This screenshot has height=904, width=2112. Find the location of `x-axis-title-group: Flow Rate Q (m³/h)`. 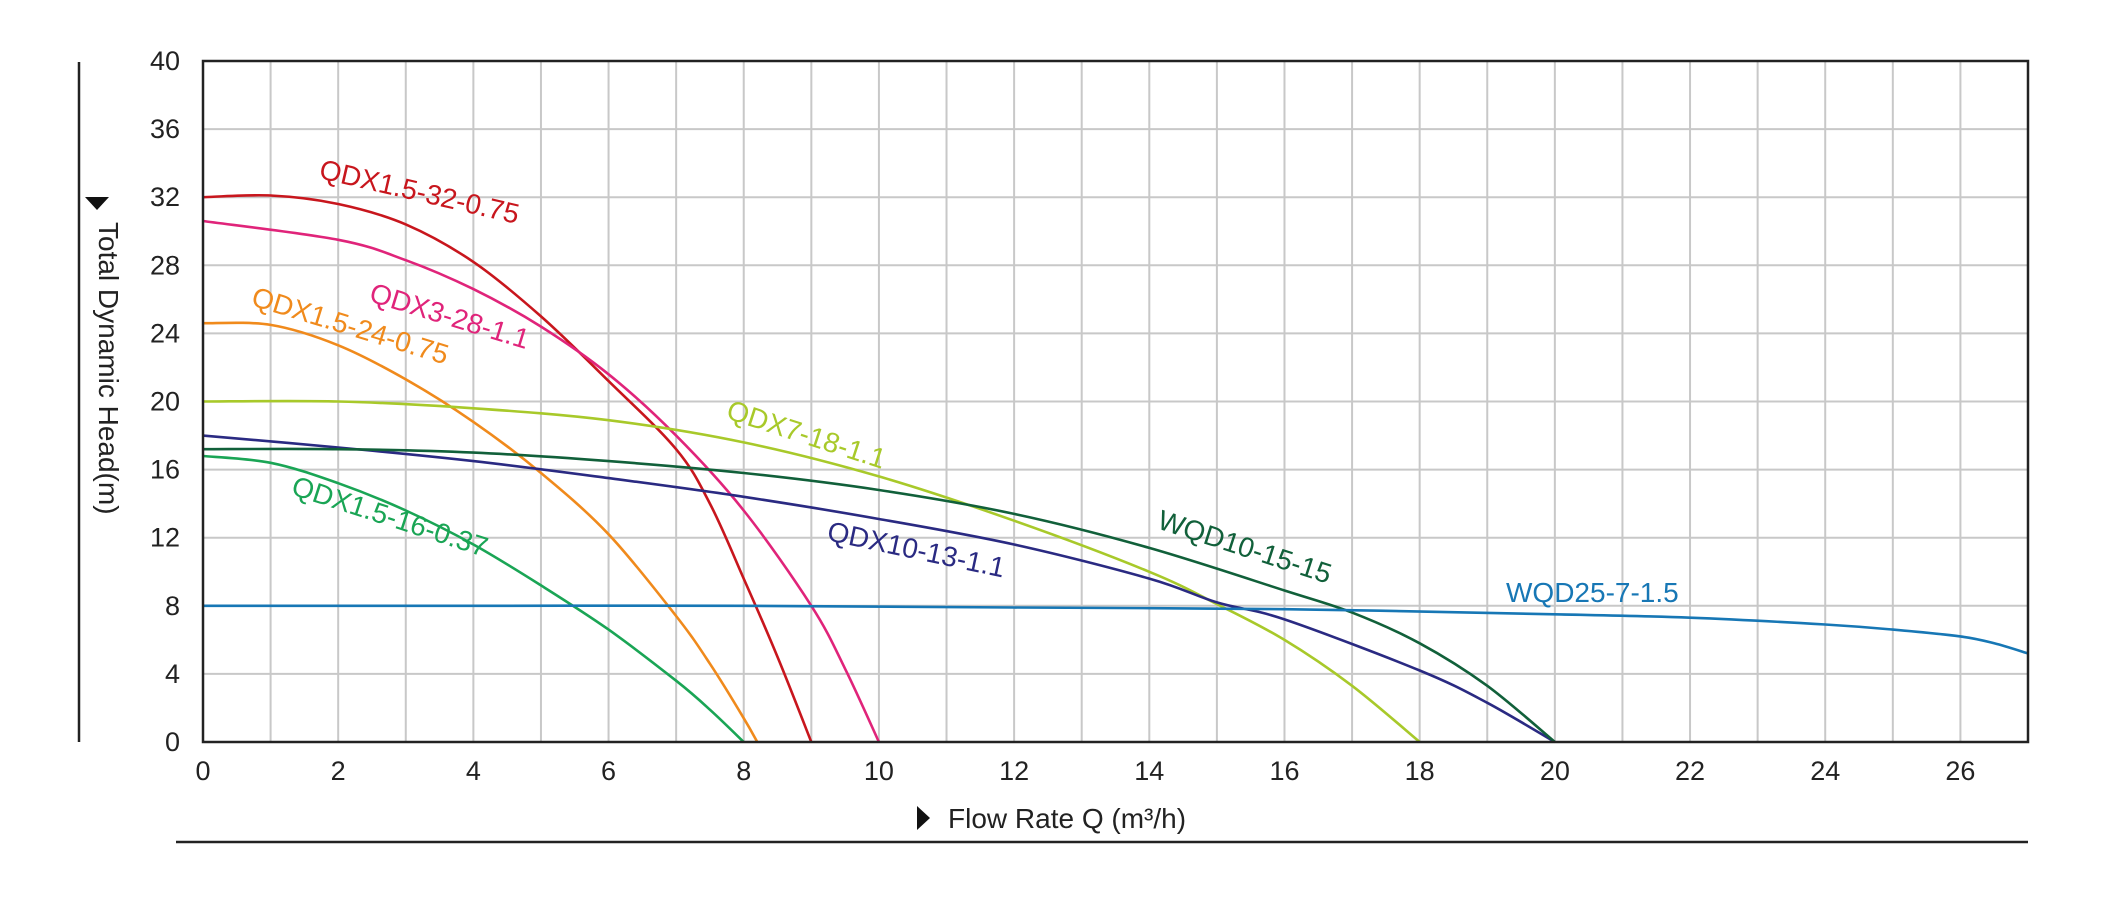

x-axis-title-group: Flow Rate Q (m³/h) is located at coordinates (1051, 818).